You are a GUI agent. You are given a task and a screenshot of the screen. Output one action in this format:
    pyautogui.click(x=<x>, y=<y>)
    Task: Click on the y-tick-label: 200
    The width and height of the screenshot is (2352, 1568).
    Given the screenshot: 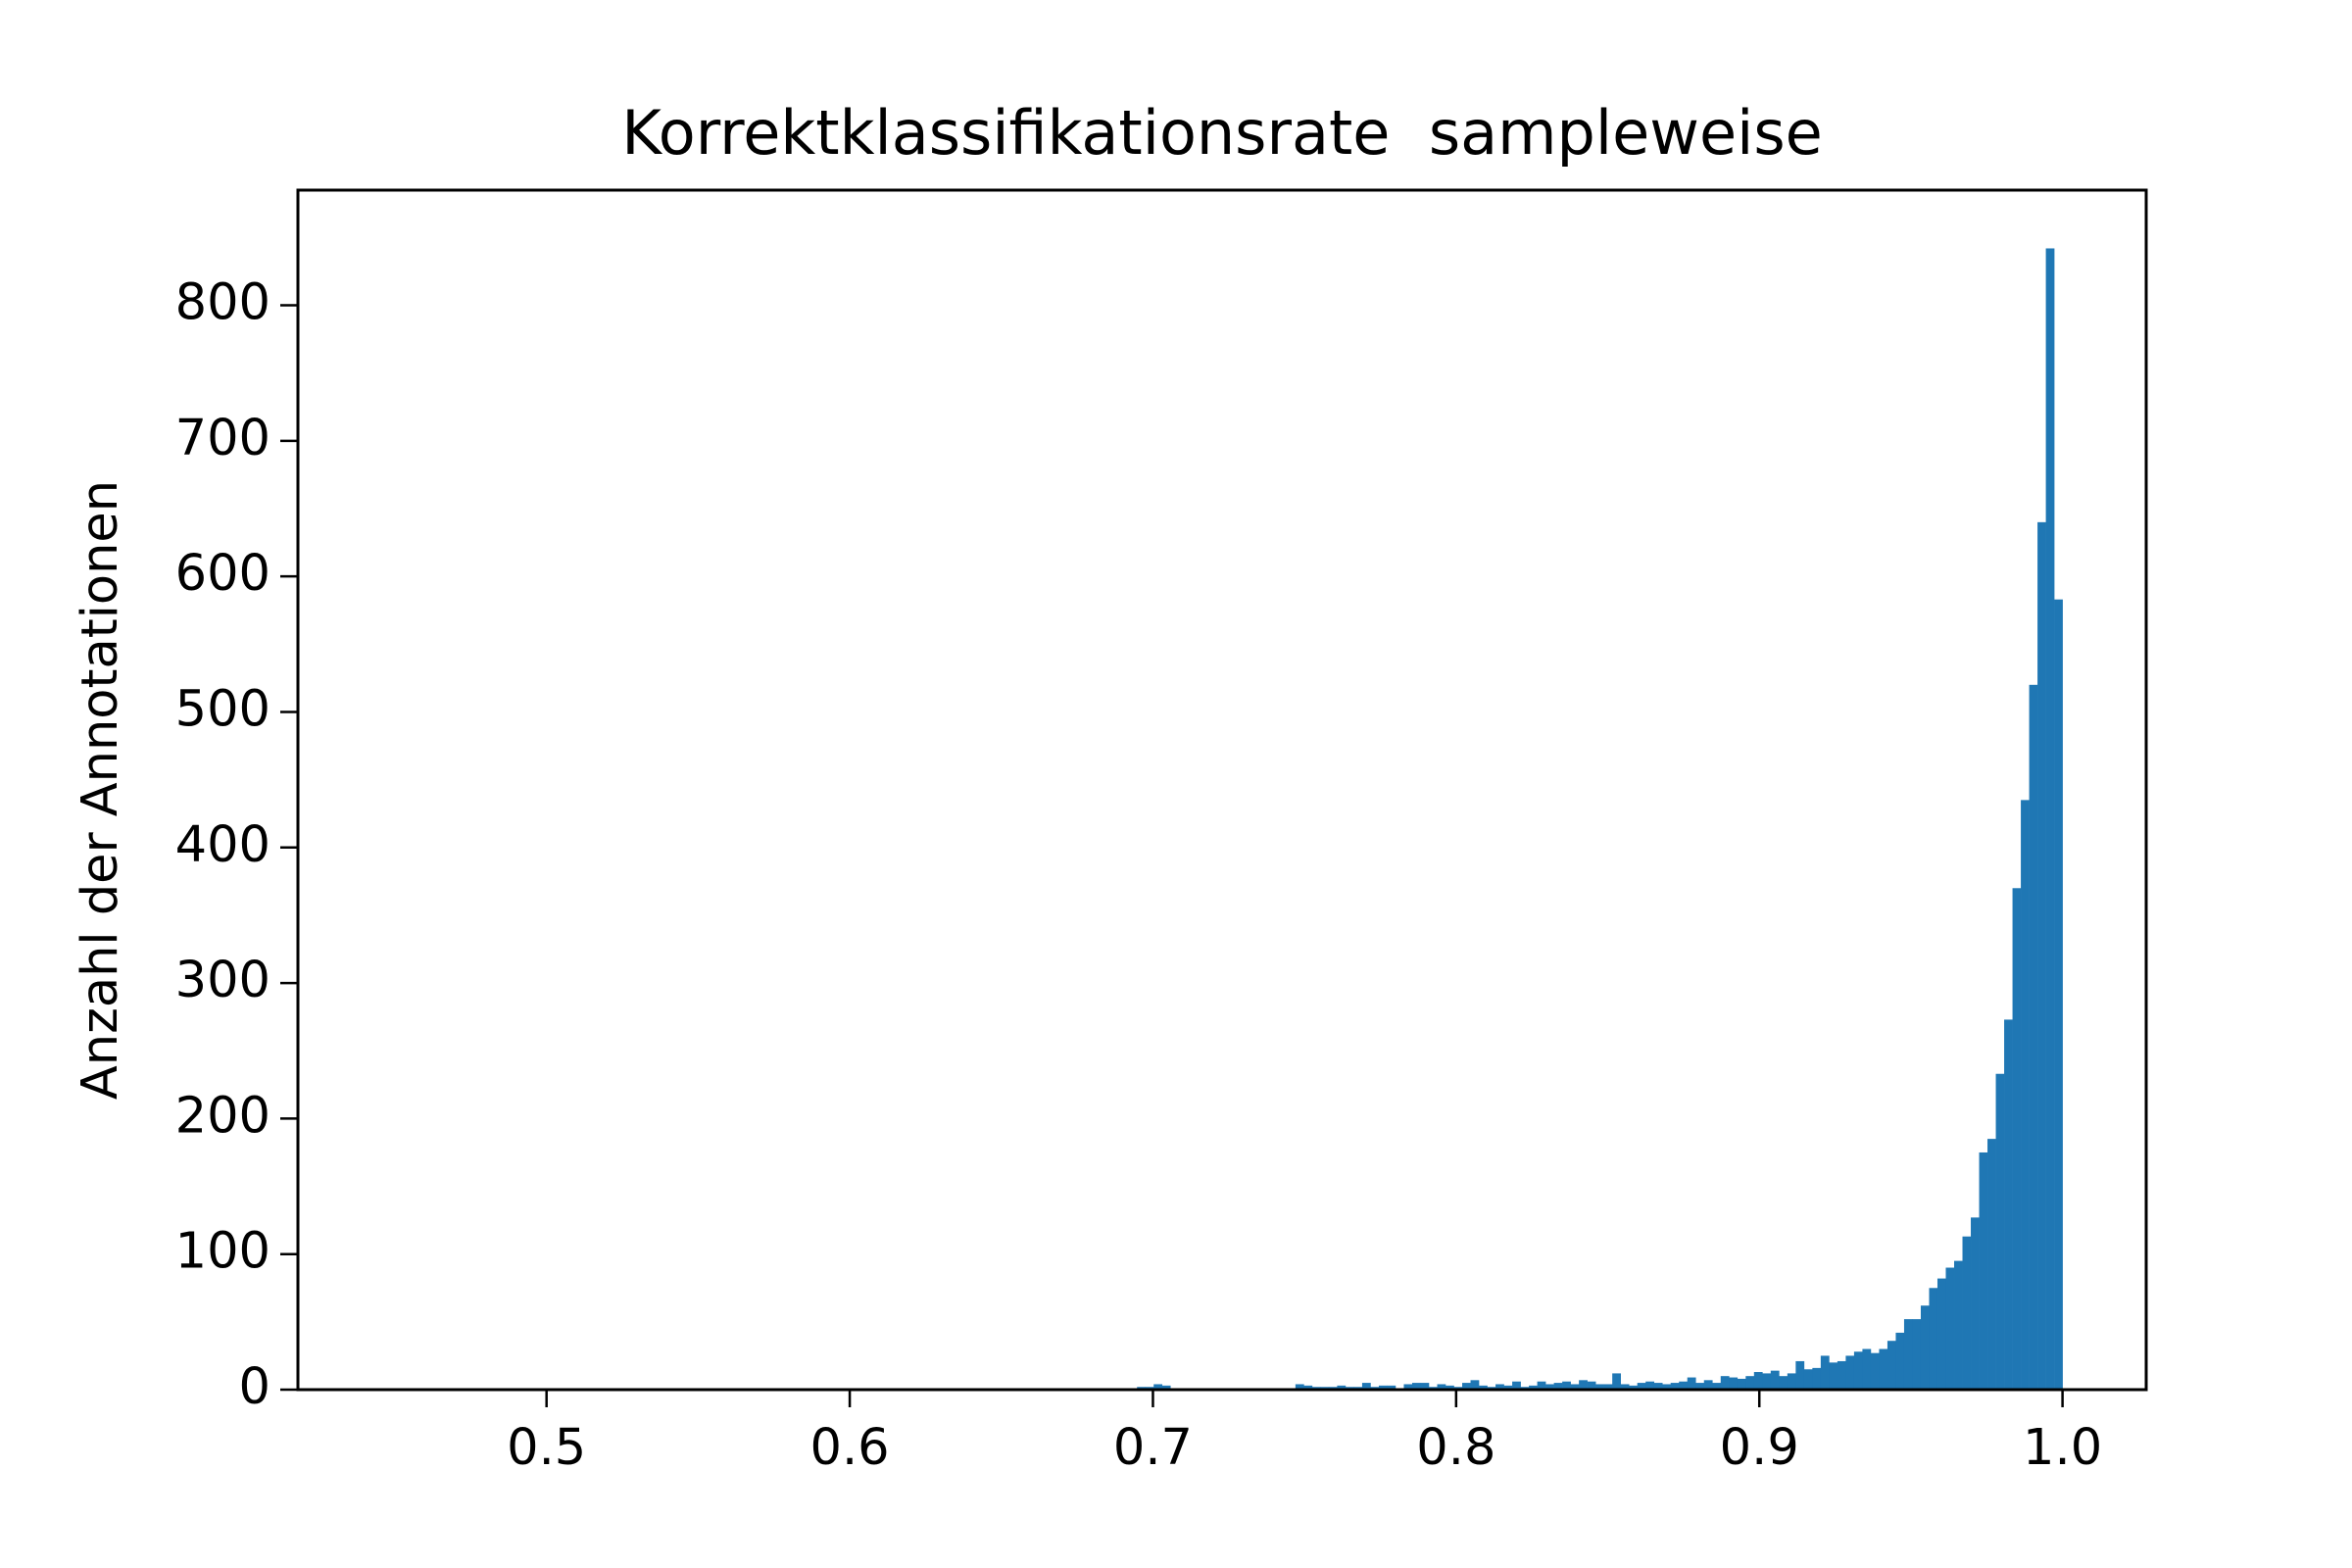 What is the action you would take?
    pyautogui.click(x=223, y=1116)
    